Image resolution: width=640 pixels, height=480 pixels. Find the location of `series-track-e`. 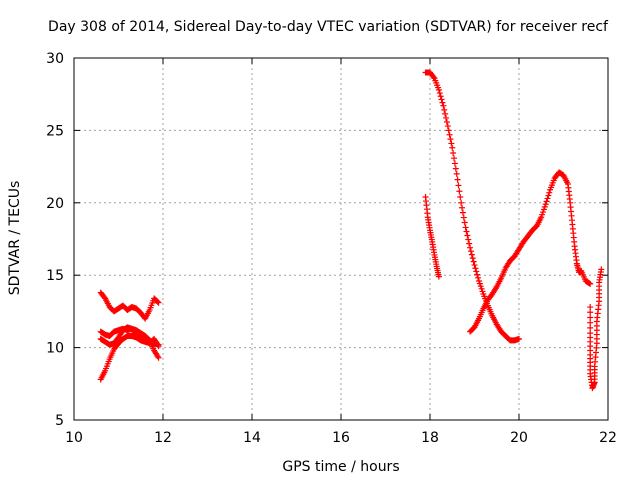

series-track-e is located at coordinates (432, 237).